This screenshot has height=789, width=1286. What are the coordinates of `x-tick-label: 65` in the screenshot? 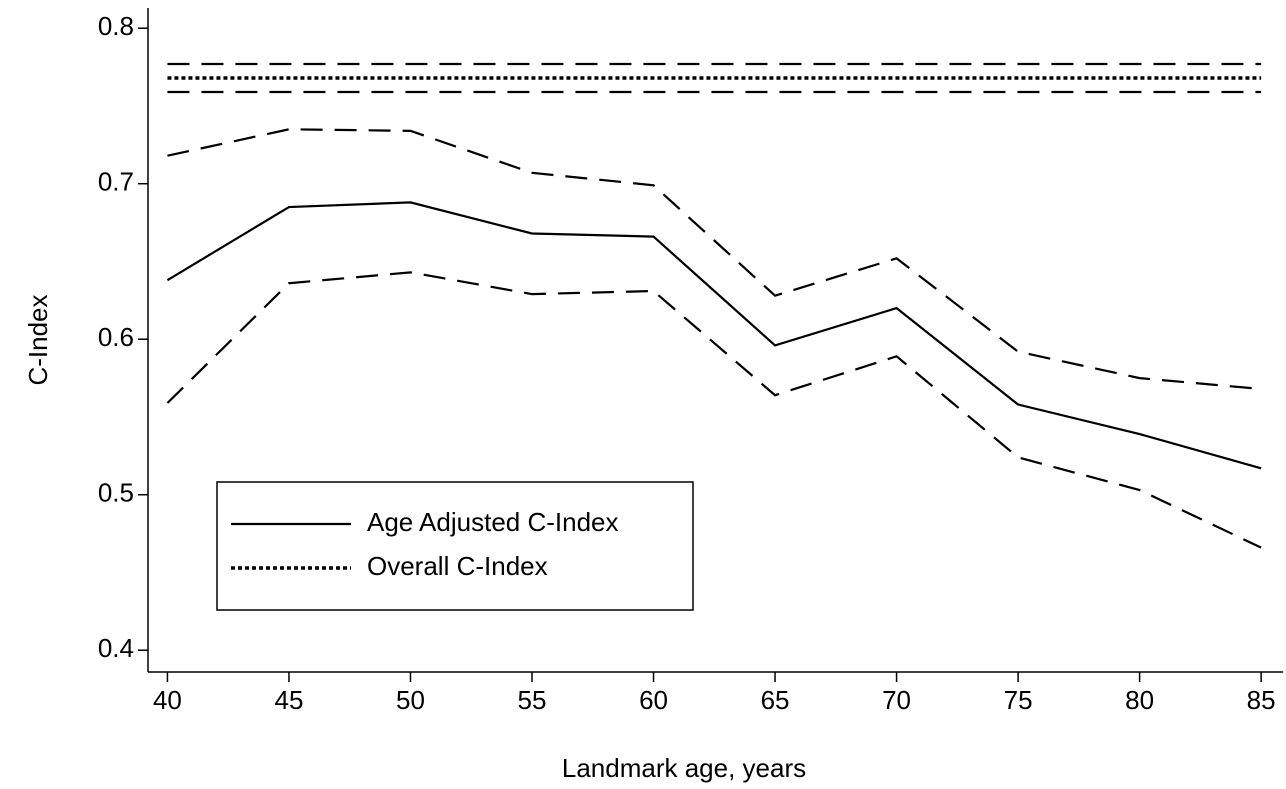 It's located at (775, 700).